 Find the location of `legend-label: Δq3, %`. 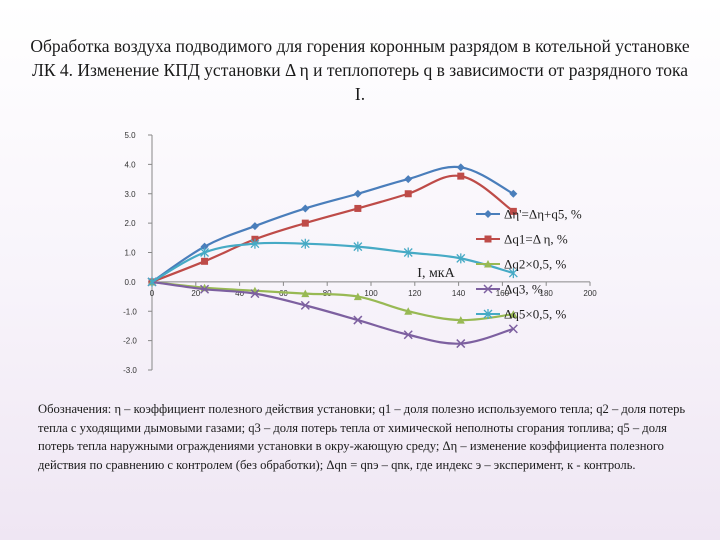

legend-label: Δq3, % is located at coordinates (523, 289).